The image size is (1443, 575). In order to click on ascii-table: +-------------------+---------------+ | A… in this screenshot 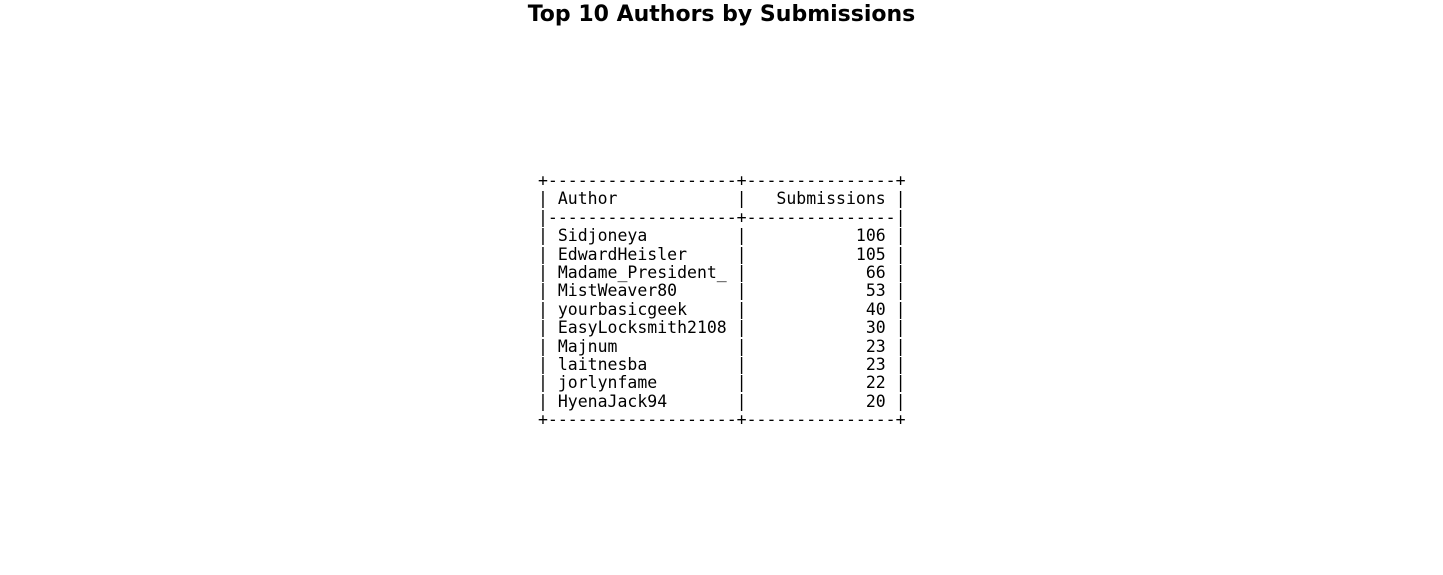, I will do `click(722, 300)`.